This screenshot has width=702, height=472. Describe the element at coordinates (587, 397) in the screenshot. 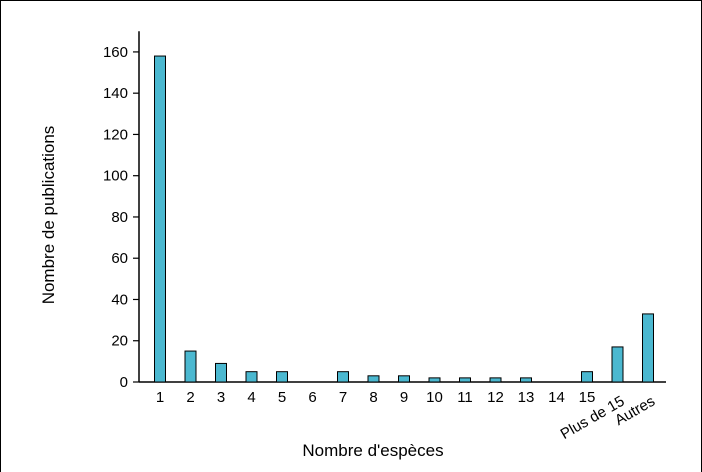

I see `x-tick-label: 15` at that location.